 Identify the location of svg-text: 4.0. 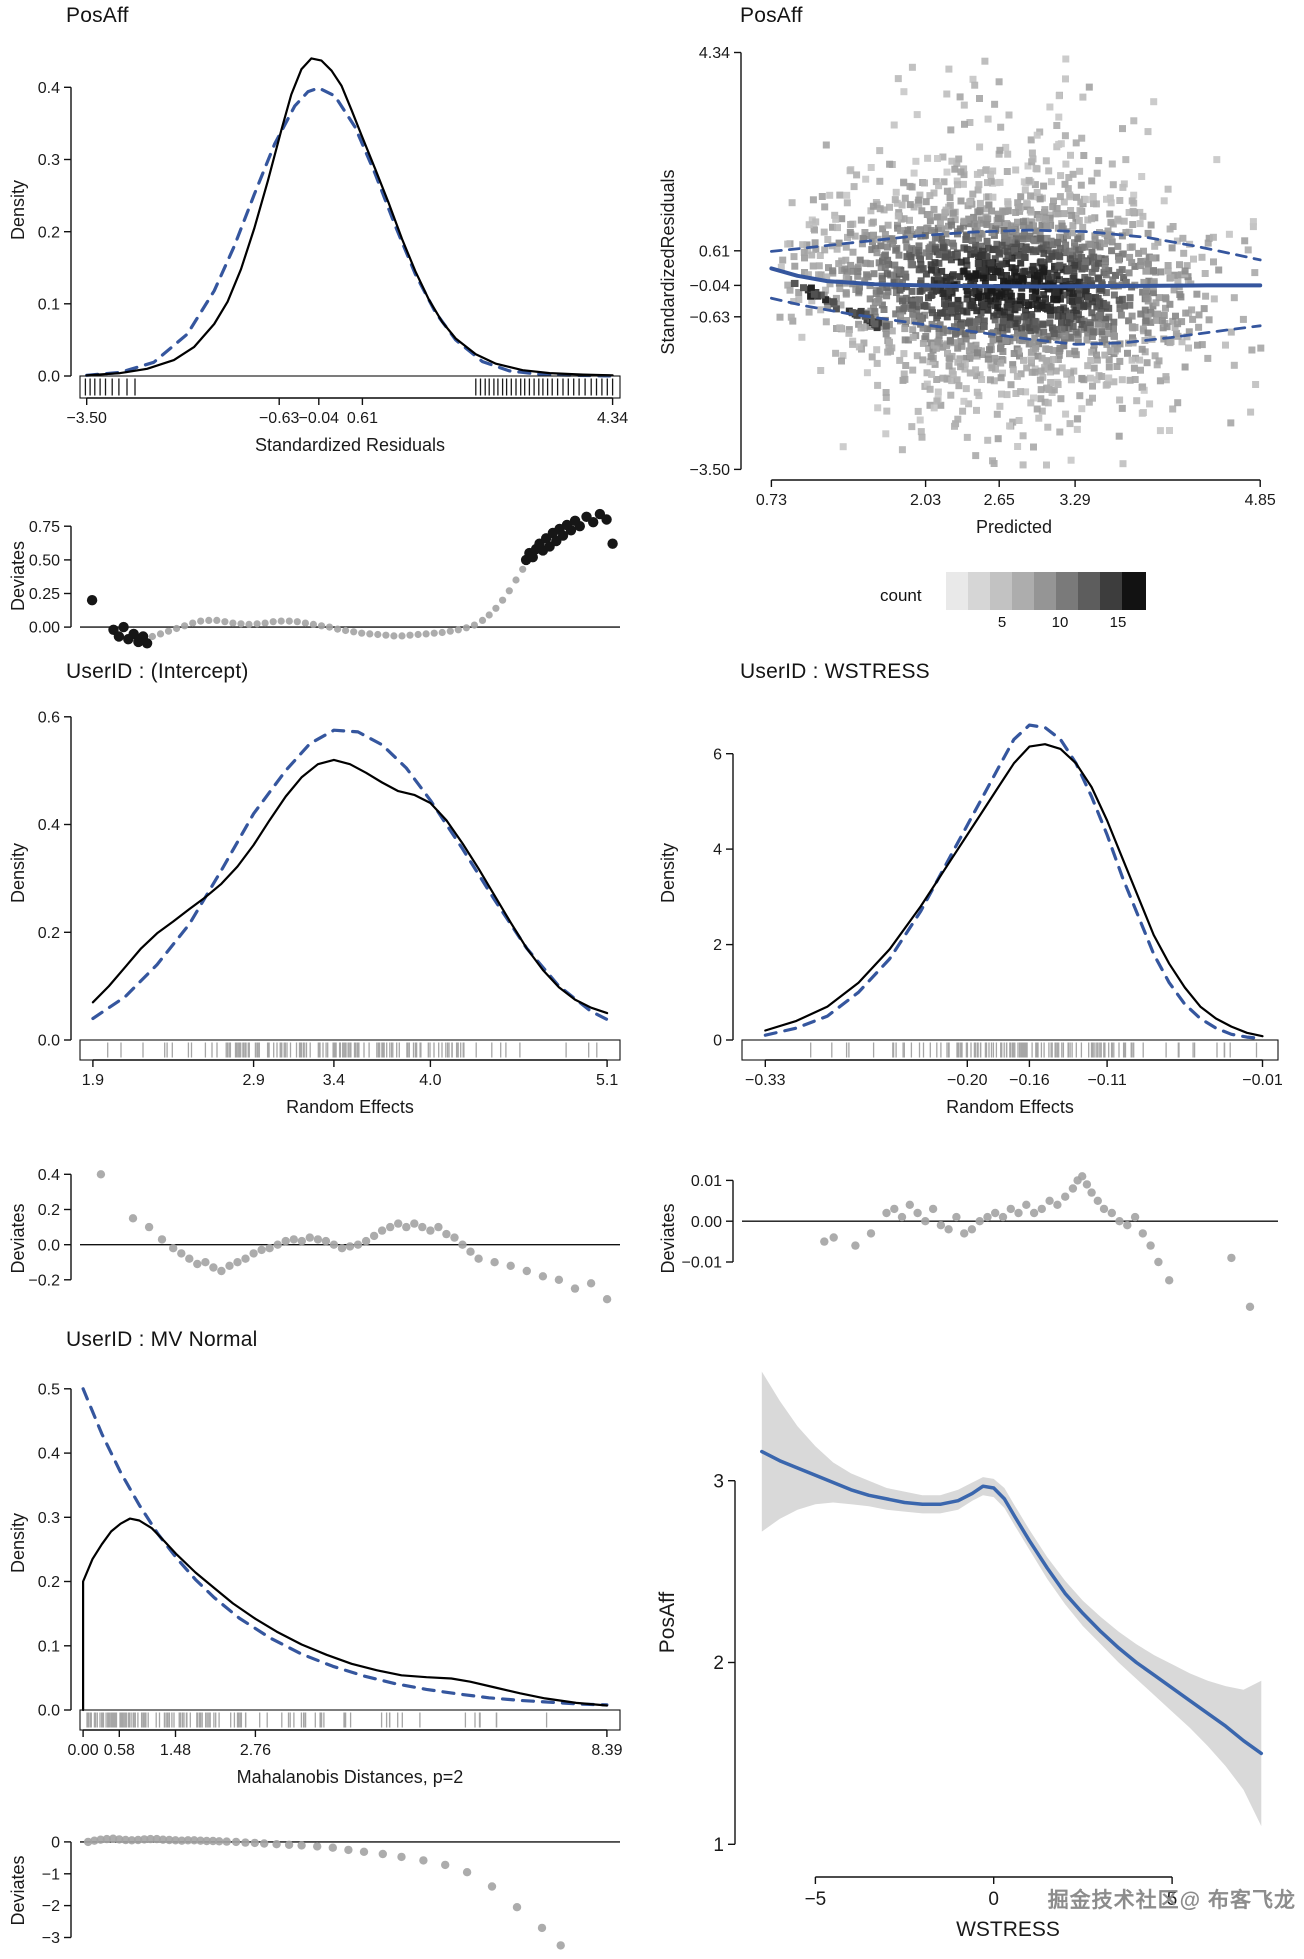
(430, 1080).